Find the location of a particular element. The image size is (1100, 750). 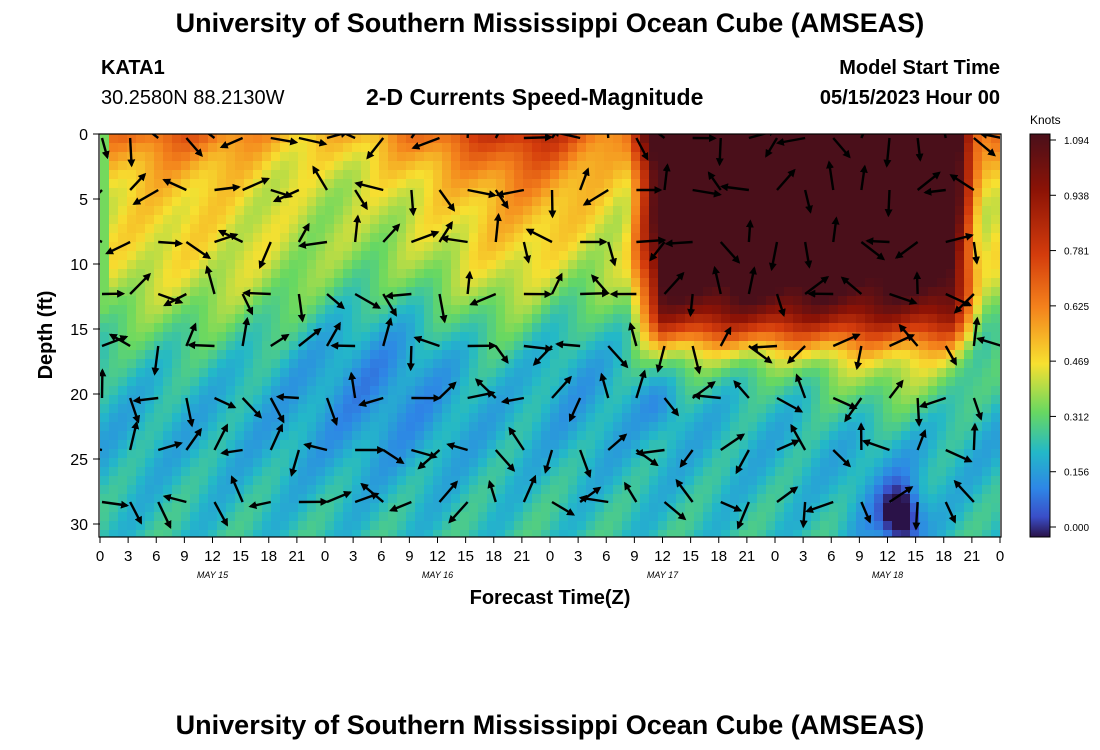

colorbar-tick-label: 0.469 is located at coordinates (1076, 362).